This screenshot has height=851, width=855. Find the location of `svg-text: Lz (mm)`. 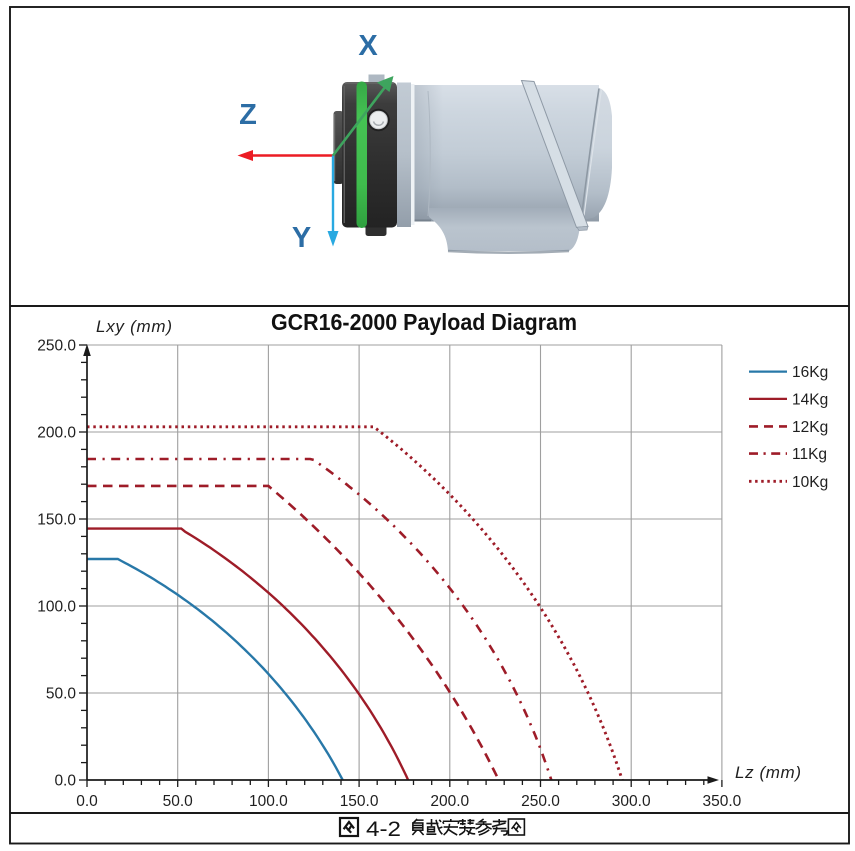

svg-text: Lz (mm) is located at coordinates (768, 772).